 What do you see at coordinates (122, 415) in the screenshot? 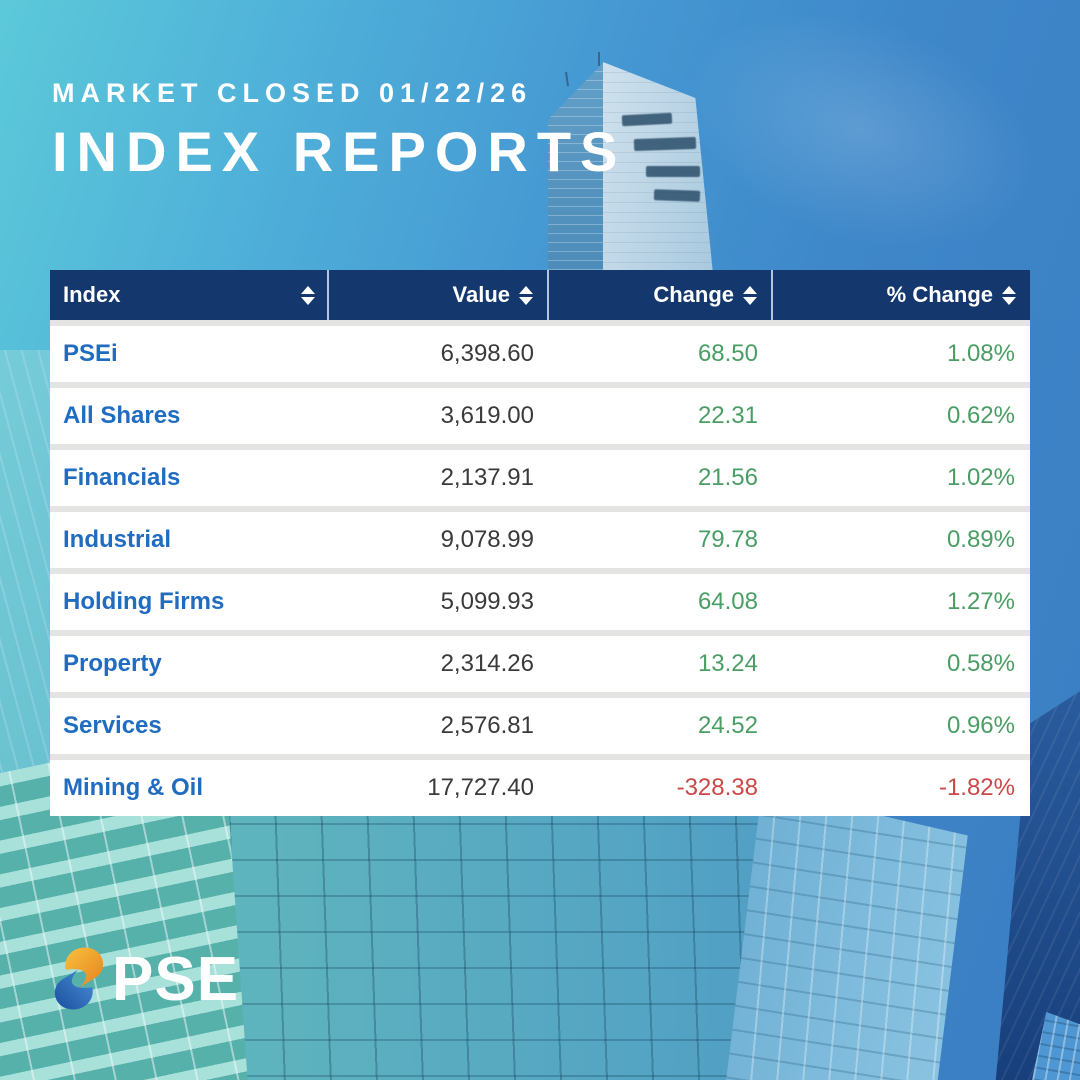
I see `index-name-cell: All Shares` at bounding box center [122, 415].